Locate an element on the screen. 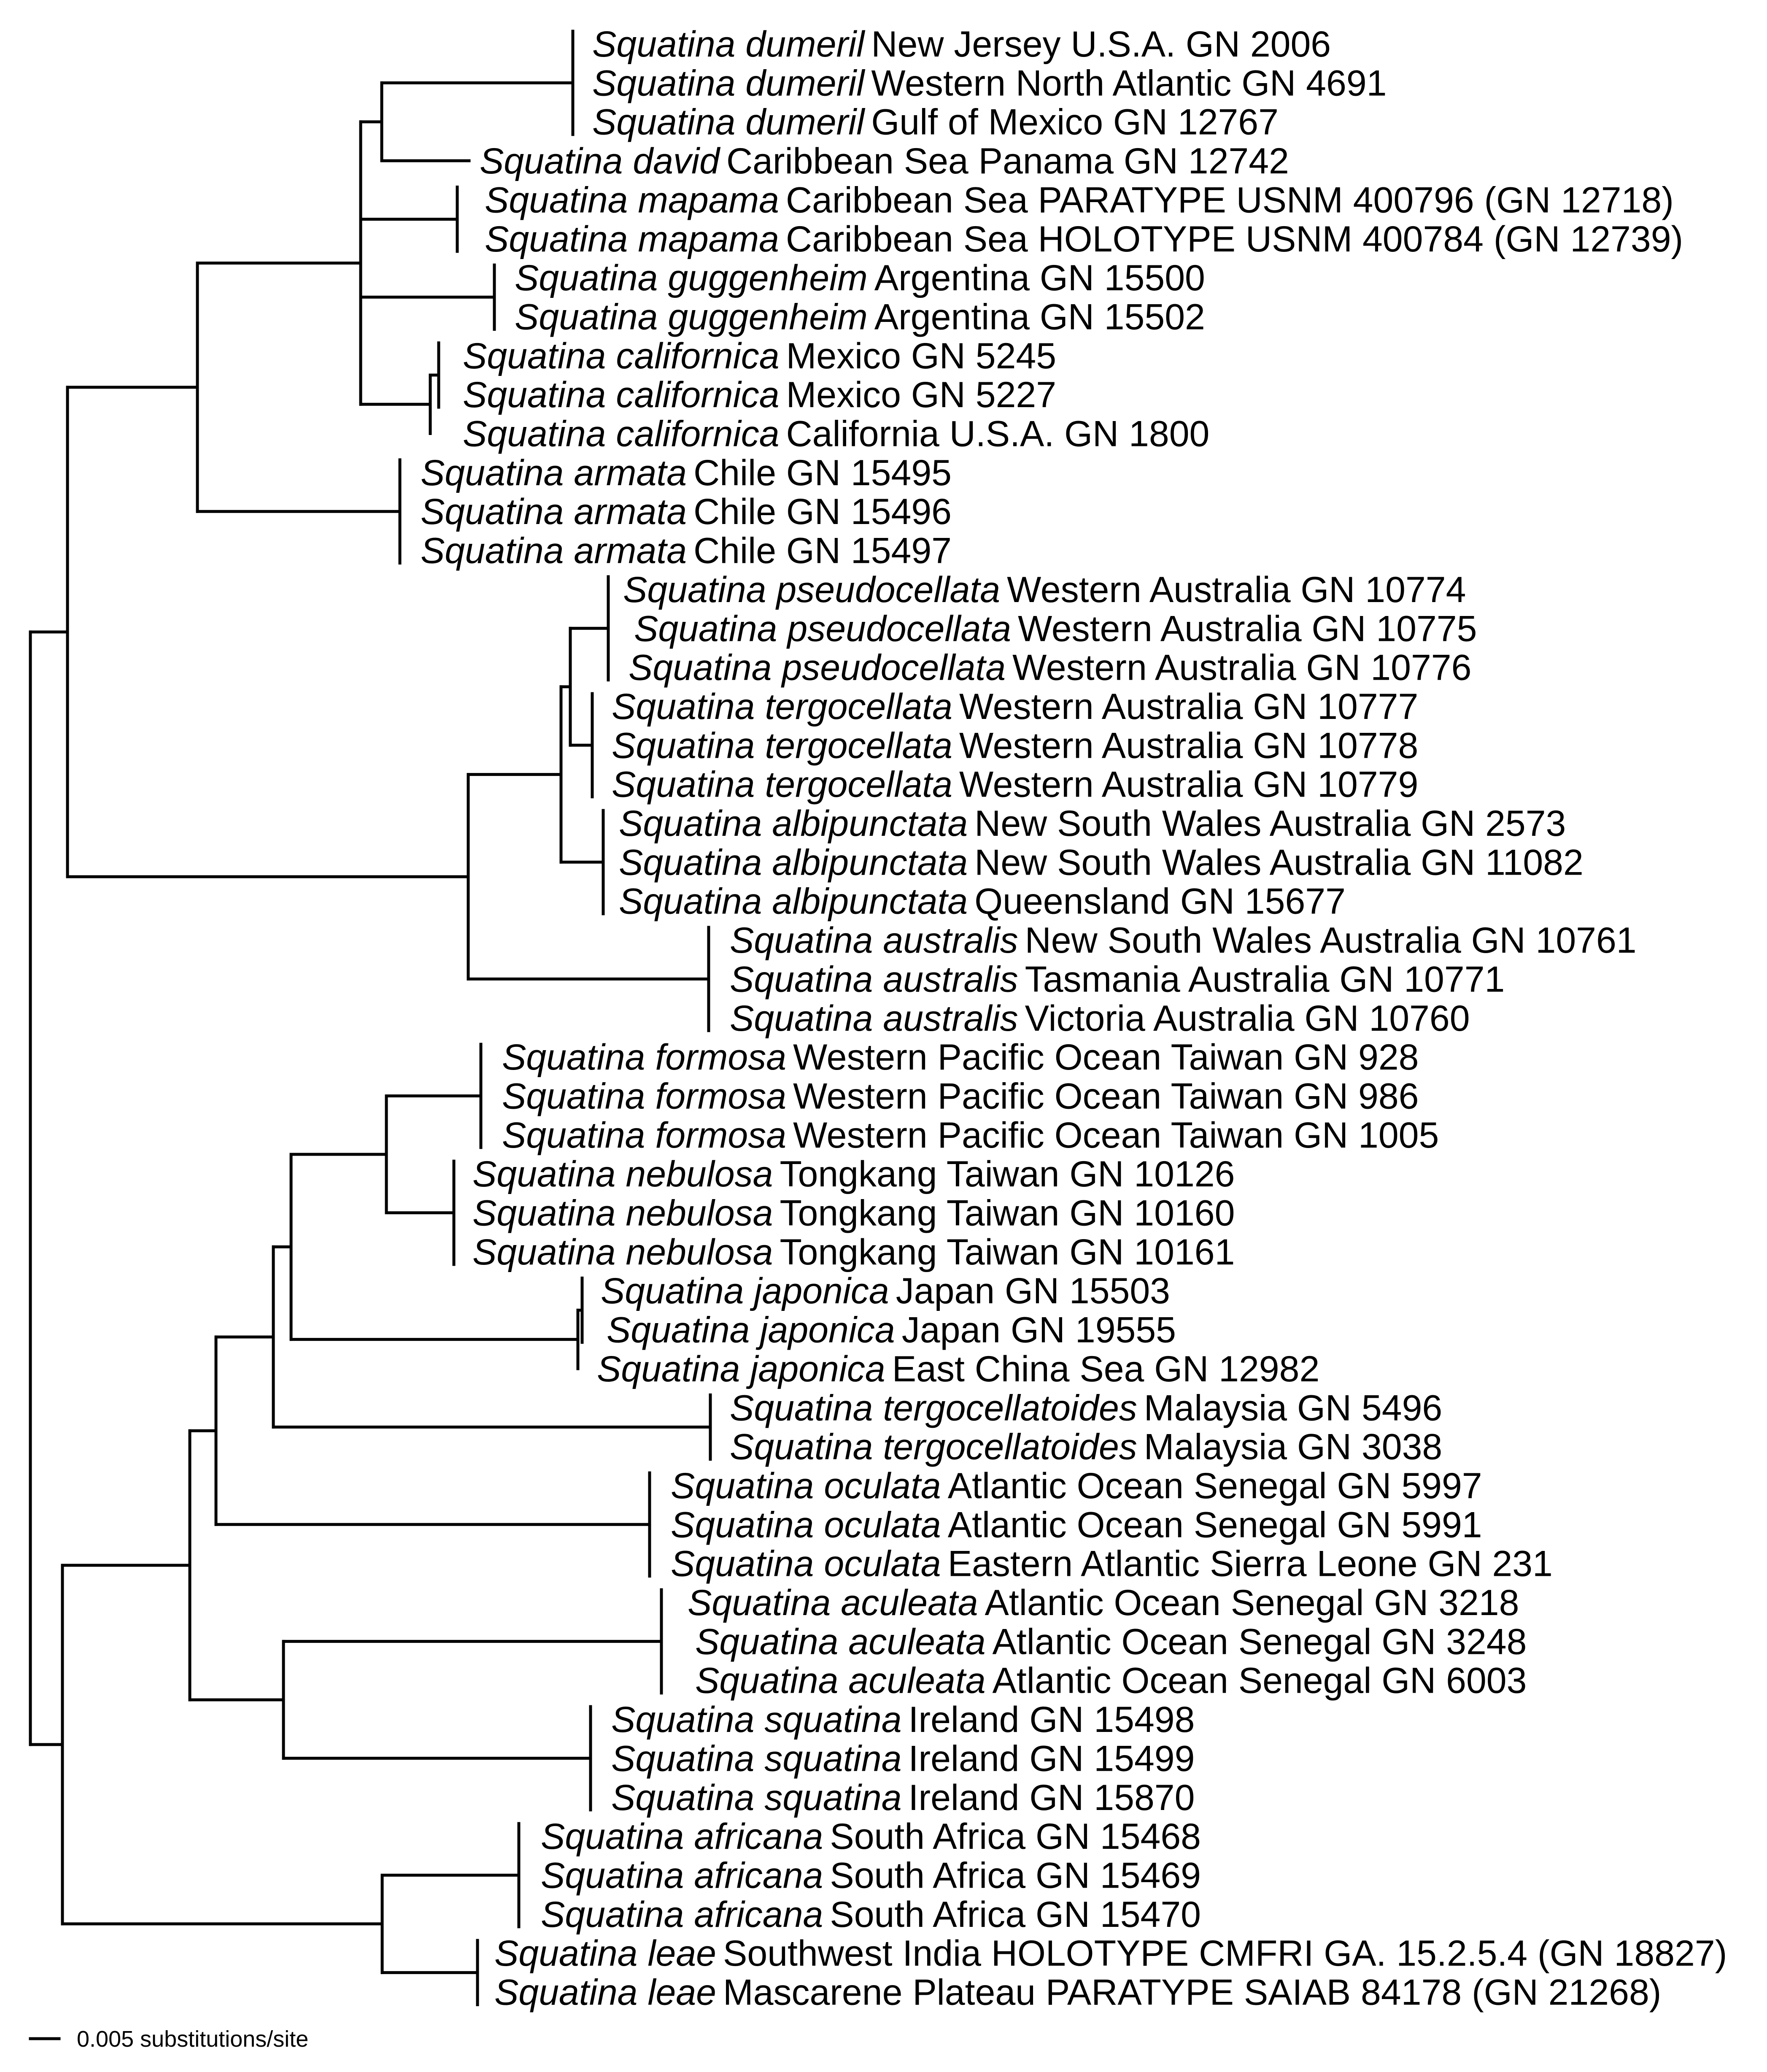 The height and width of the screenshot is (2072, 1767). leaf-detail: Japan GN 19555 is located at coordinates (1039, 1330).